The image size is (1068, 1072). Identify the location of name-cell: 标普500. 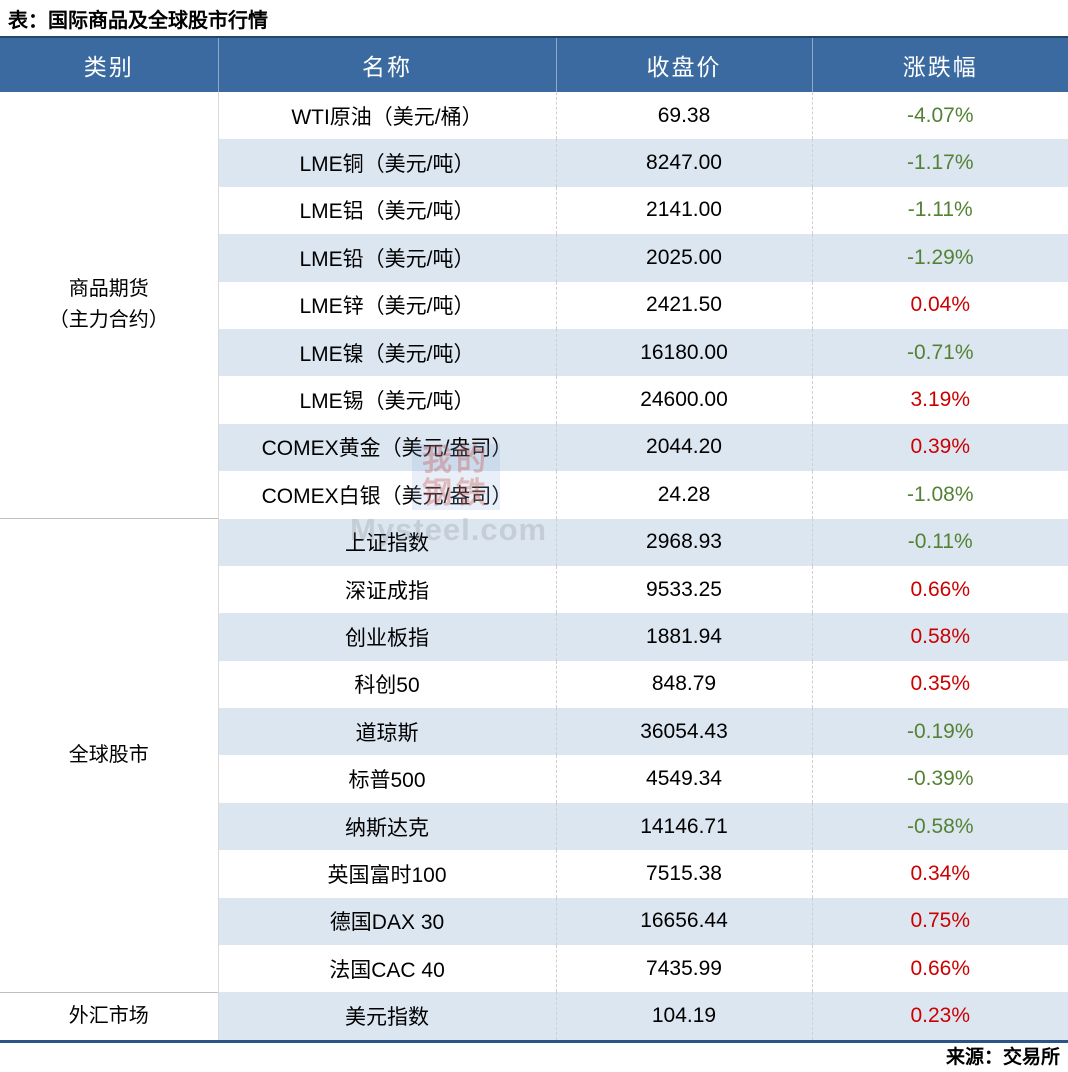
(387, 779).